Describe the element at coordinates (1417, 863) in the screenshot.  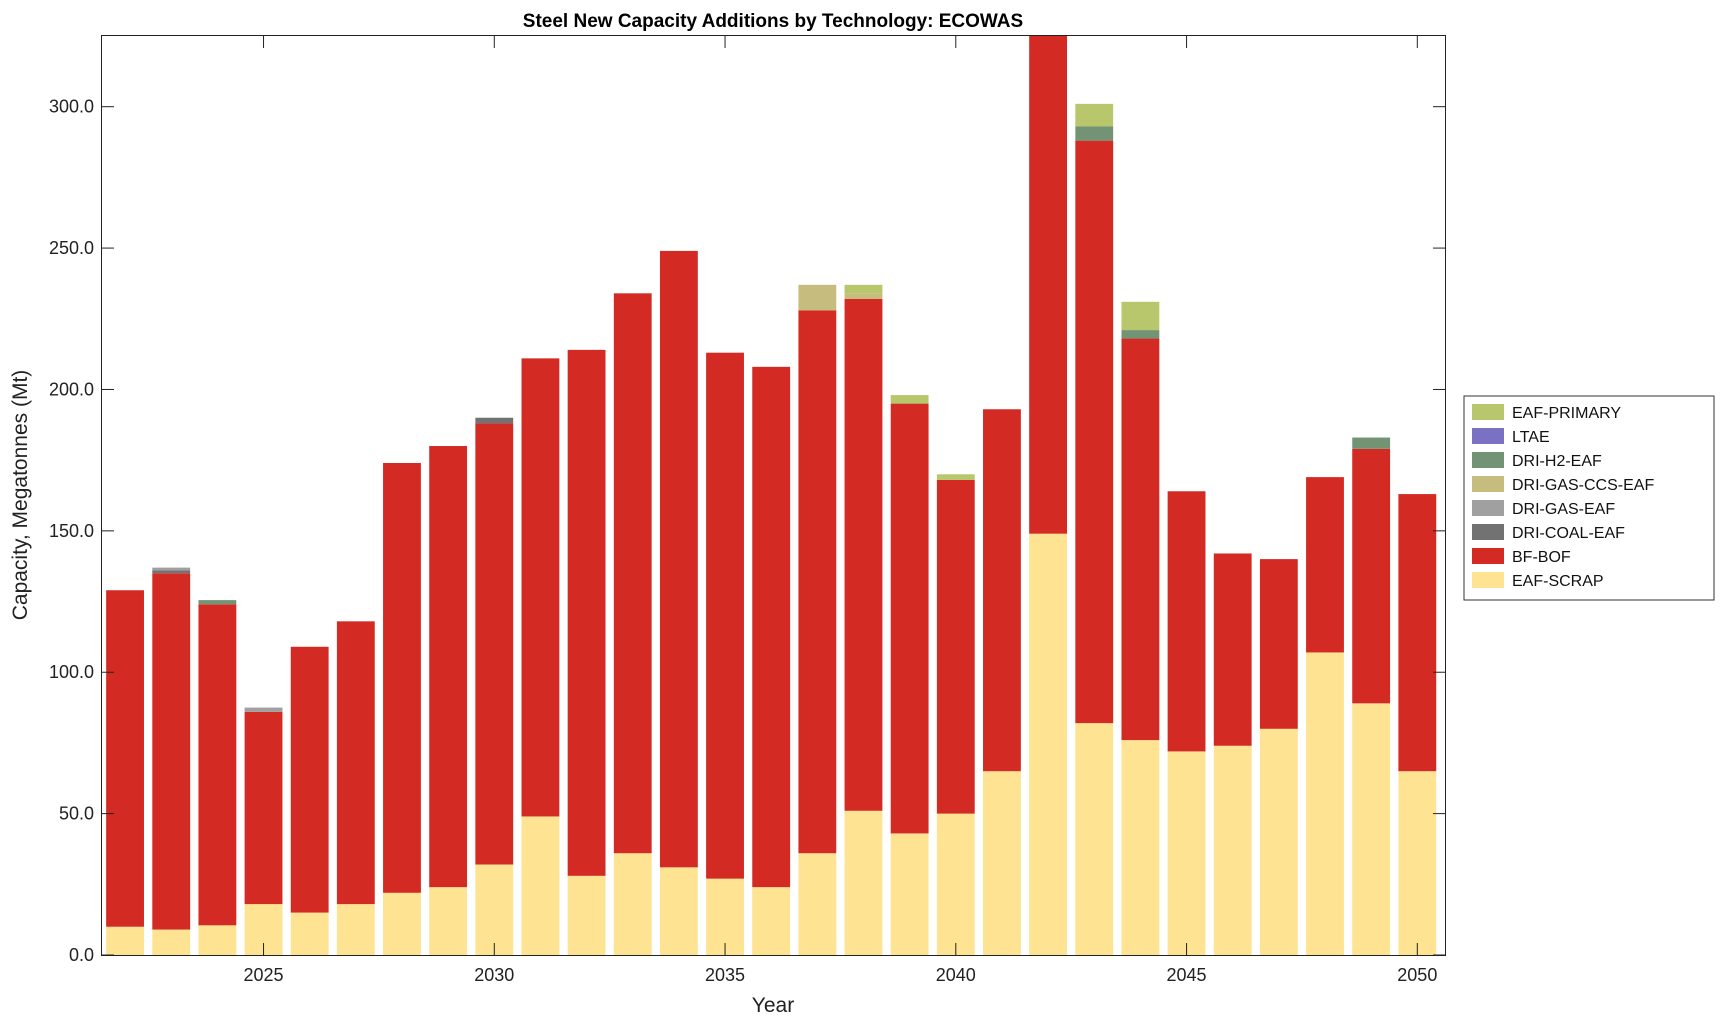
I see `bar-eaf-scrap-2050` at that location.